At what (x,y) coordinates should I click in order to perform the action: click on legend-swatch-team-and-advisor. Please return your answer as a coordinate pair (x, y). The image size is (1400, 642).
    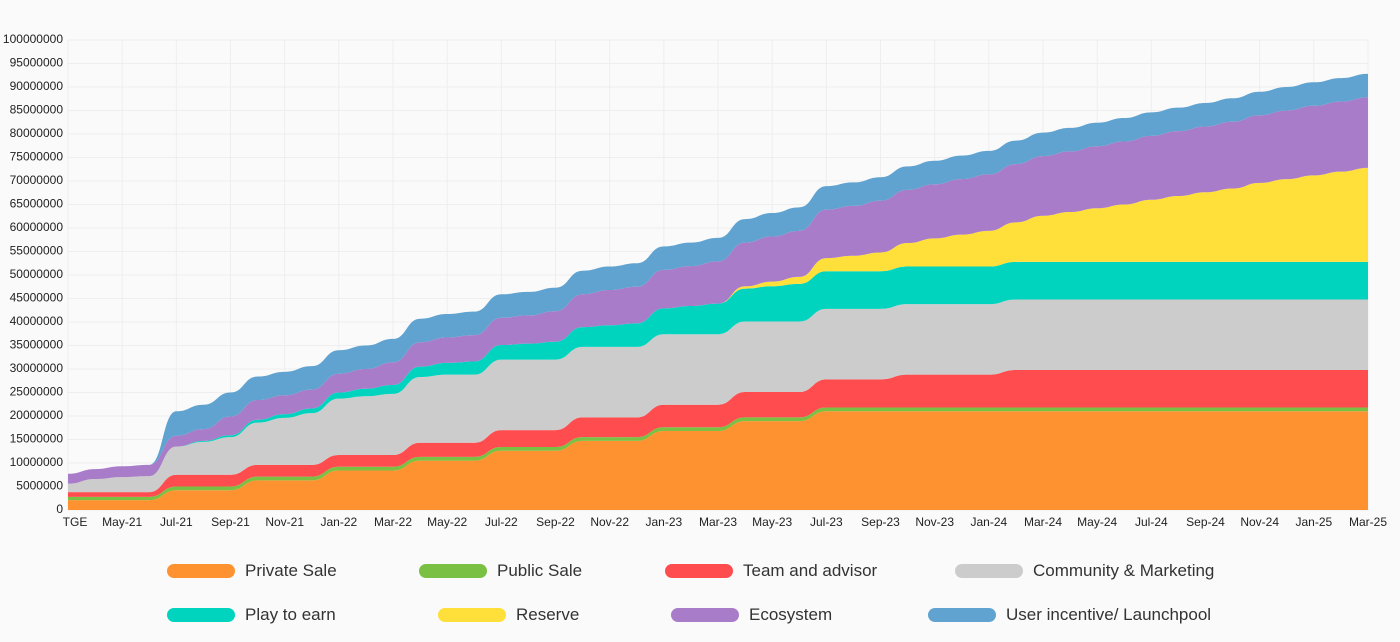
    Looking at the image, I should click on (699, 571).